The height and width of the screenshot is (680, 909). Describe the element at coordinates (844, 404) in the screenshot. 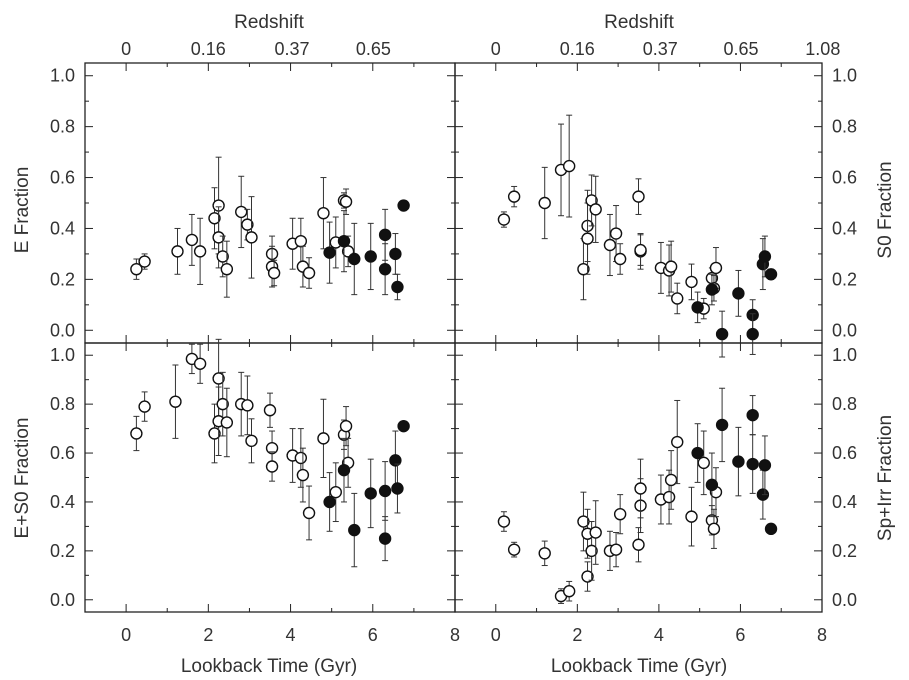

I see `panel-3-y-tick-label: 0.8` at that location.